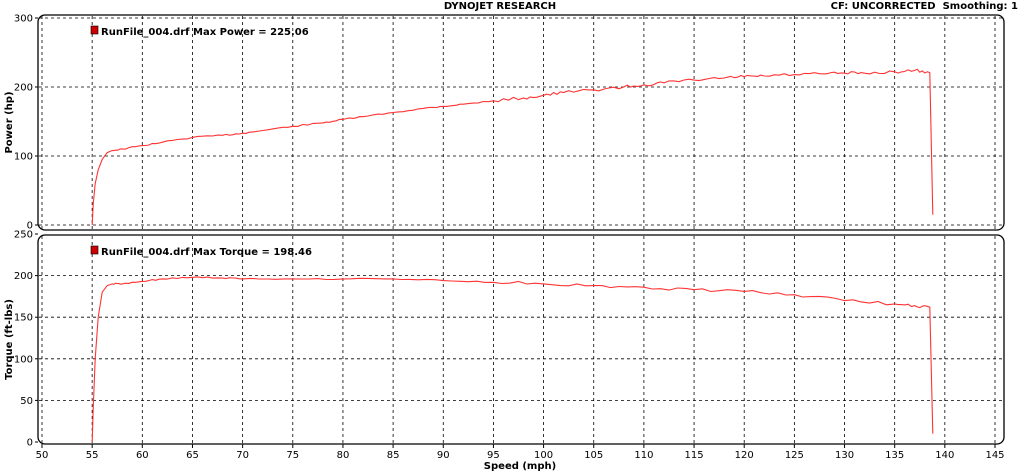 The height and width of the screenshot is (471, 1024). I want to click on correction-factor-label: CF: UNCORRECTED, so click(883, 6).